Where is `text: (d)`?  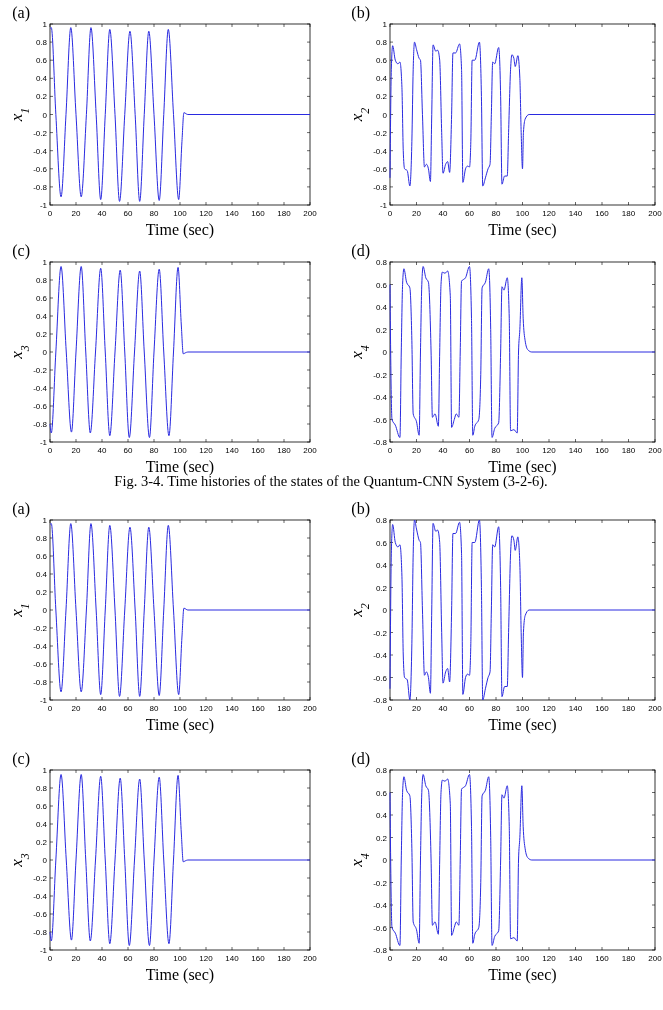 text: (d) is located at coordinates (360, 251).